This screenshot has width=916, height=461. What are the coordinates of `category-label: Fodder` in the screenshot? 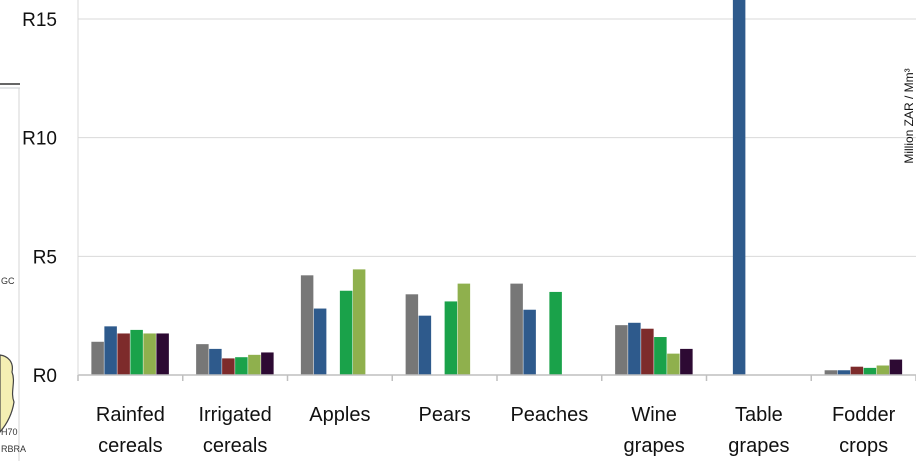 It's located at (864, 415).